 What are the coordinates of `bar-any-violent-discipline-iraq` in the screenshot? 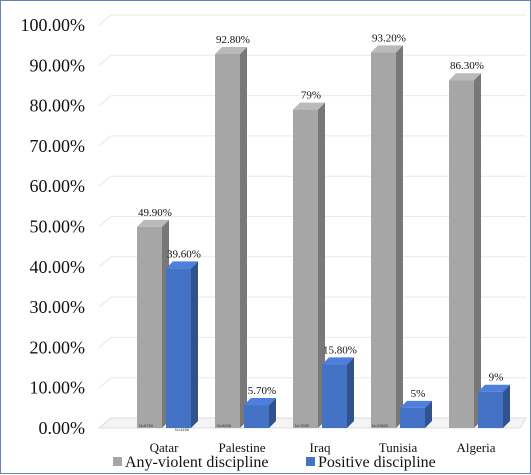 It's located at (305, 268).